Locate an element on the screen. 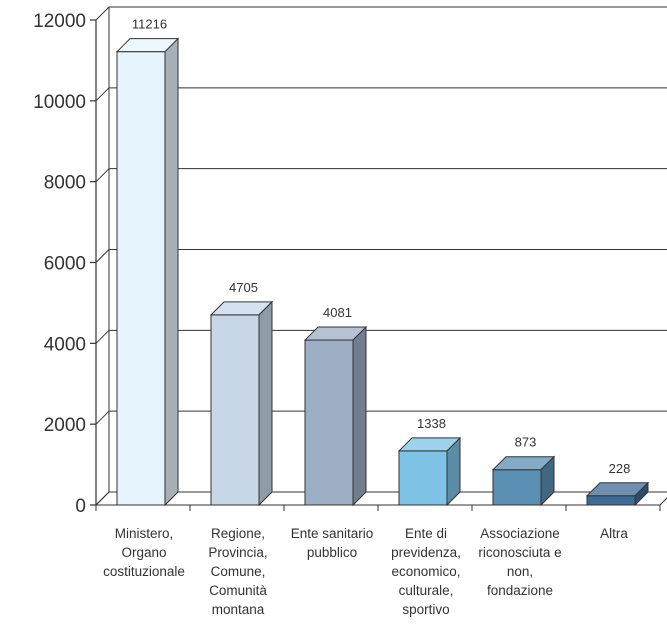  category-label: Ministero, Organo costituzionale is located at coordinates (144, 552).